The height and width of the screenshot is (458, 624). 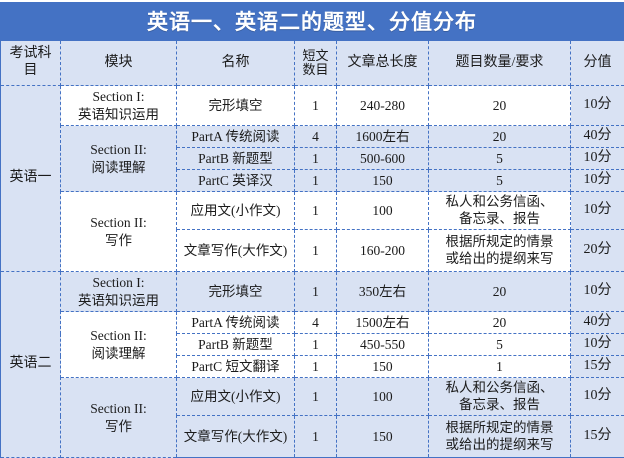 What do you see at coordinates (316, 63) in the screenshot?
I see `column-header-passage-count: 短文数目` at bounding box center [316, 63].